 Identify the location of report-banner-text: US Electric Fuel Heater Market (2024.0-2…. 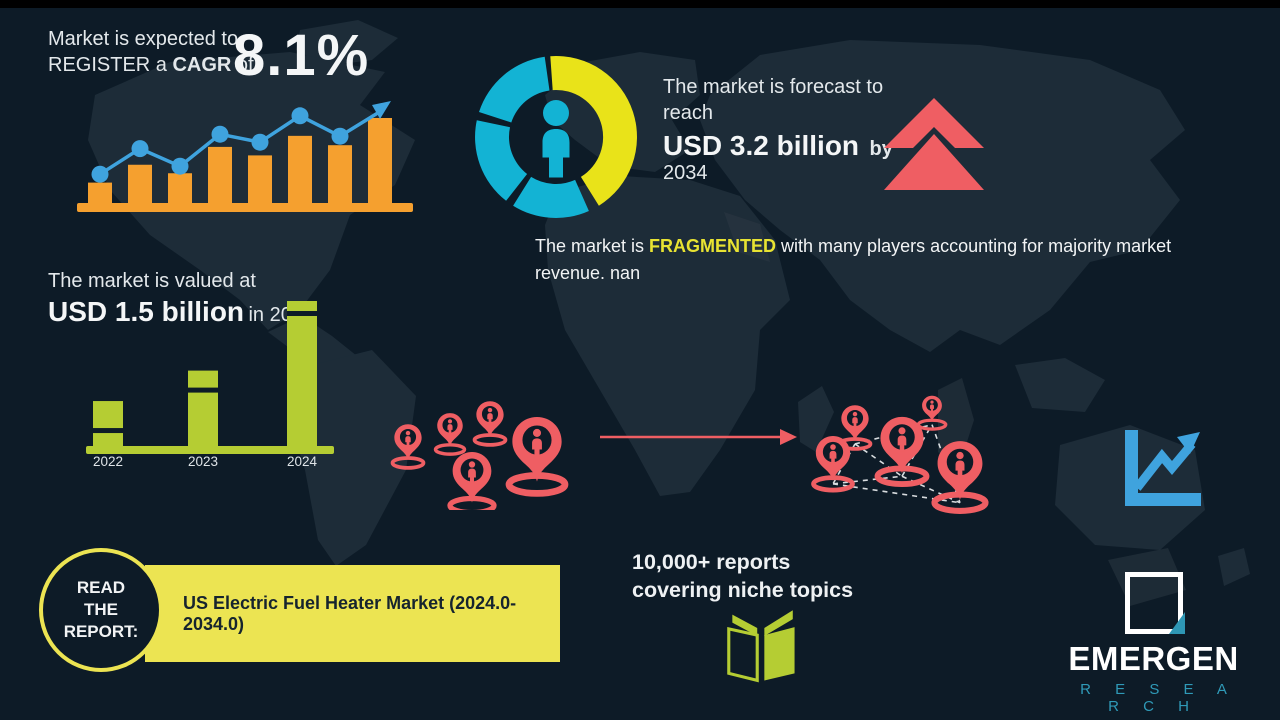
(350, 613).